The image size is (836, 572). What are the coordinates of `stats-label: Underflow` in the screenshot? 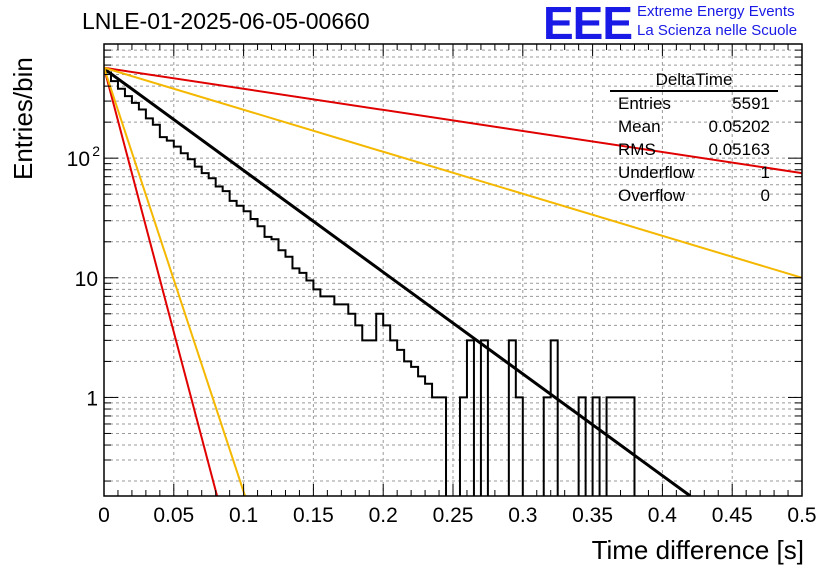 It's located at (656, 172).